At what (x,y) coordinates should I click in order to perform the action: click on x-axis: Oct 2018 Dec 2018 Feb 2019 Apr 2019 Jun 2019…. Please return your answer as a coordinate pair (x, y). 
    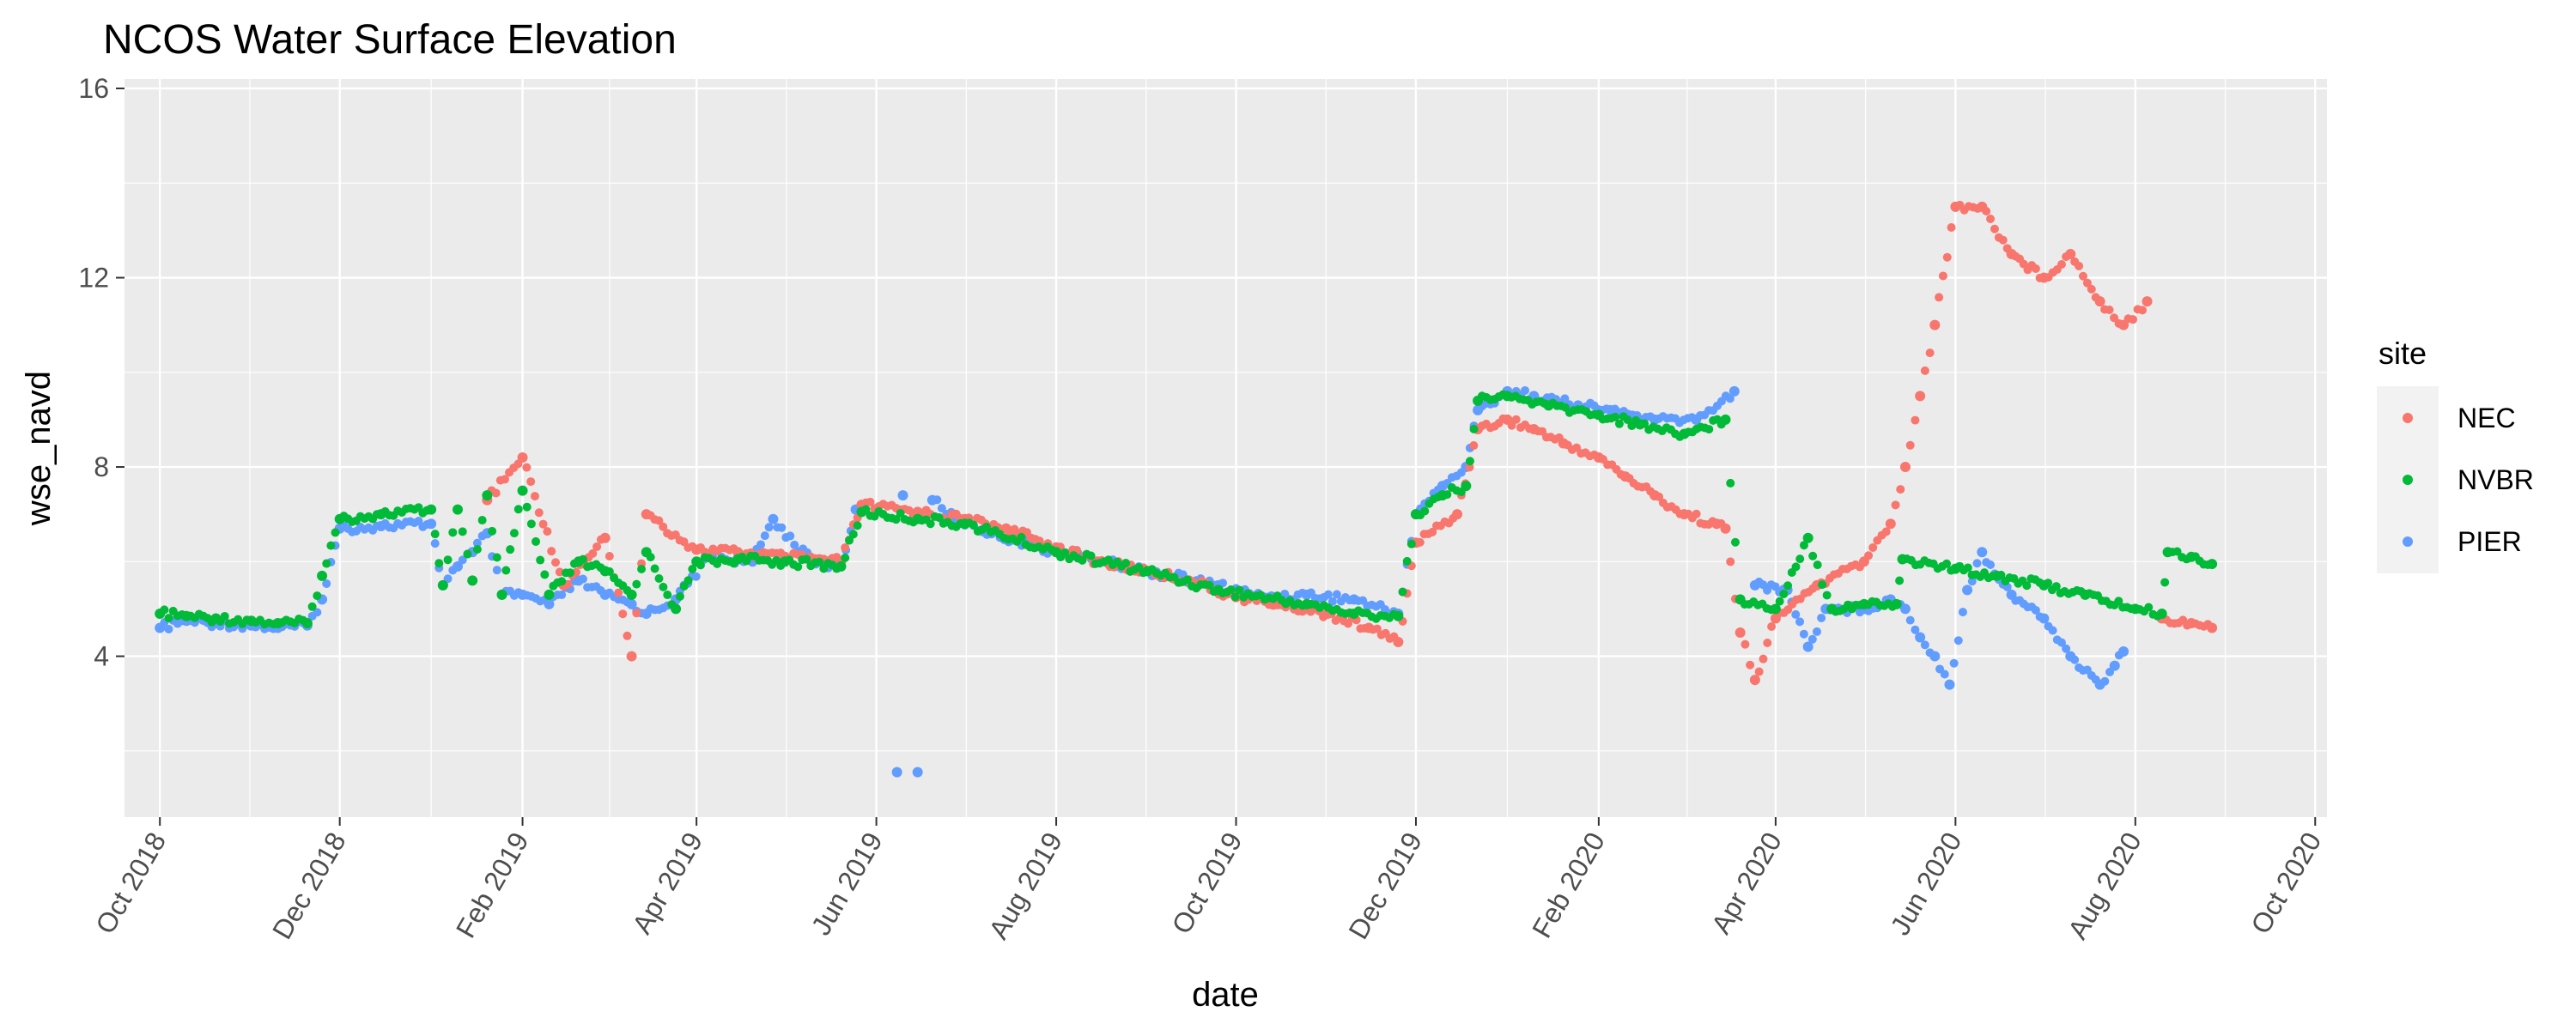
    Looking at the image, I should click on (1208, 880).